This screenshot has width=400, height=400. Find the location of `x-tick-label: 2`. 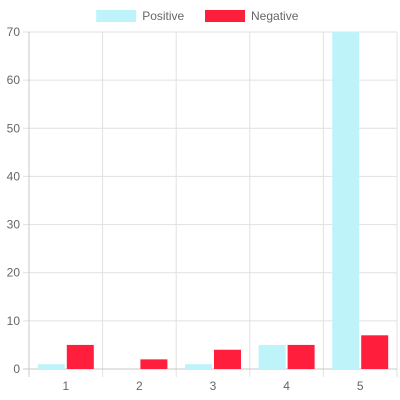

x-tick-label: 2 is located at coordinates (139, 386).